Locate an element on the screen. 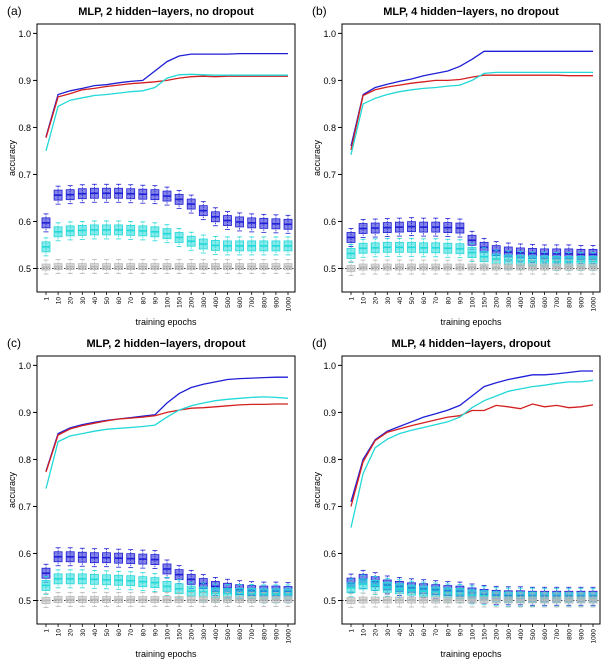 The height and width of the screenshot is (664, 601). x-tick-label: 30 is located at coordinates (388, 301).